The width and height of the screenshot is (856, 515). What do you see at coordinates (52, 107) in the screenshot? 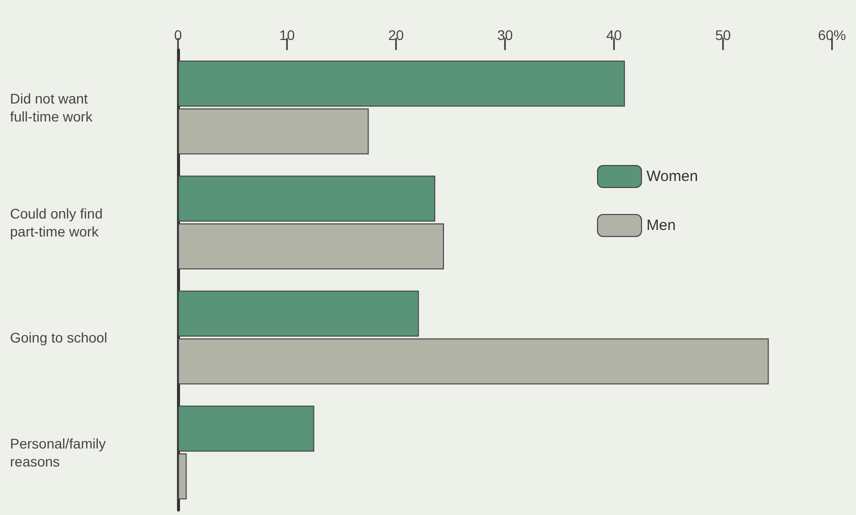
I see `y-tick-label: Did not want full-time work` at bounding box center [52, 107].